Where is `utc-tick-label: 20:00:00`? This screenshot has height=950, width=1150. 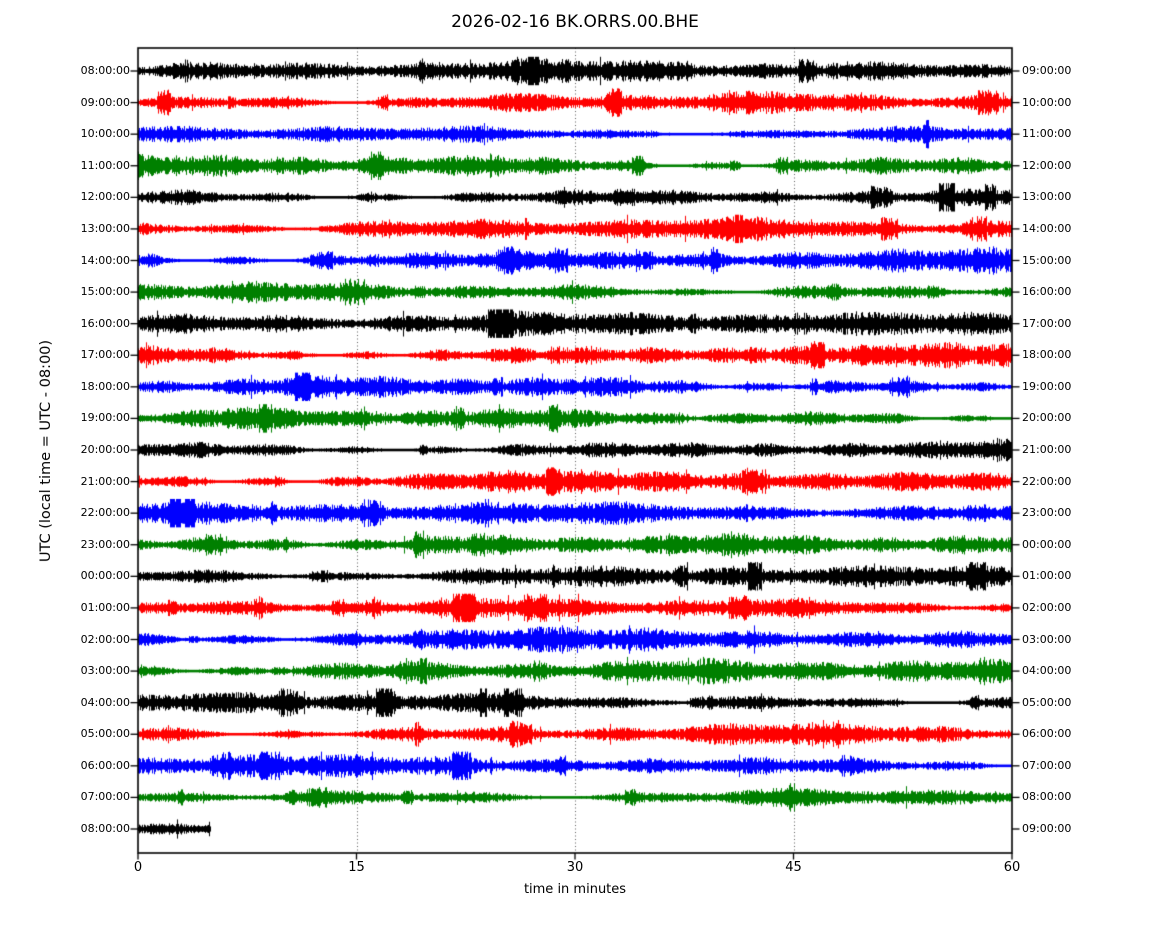 utc-tick-label: 20:00:00 is located at coordinates (105, 449).